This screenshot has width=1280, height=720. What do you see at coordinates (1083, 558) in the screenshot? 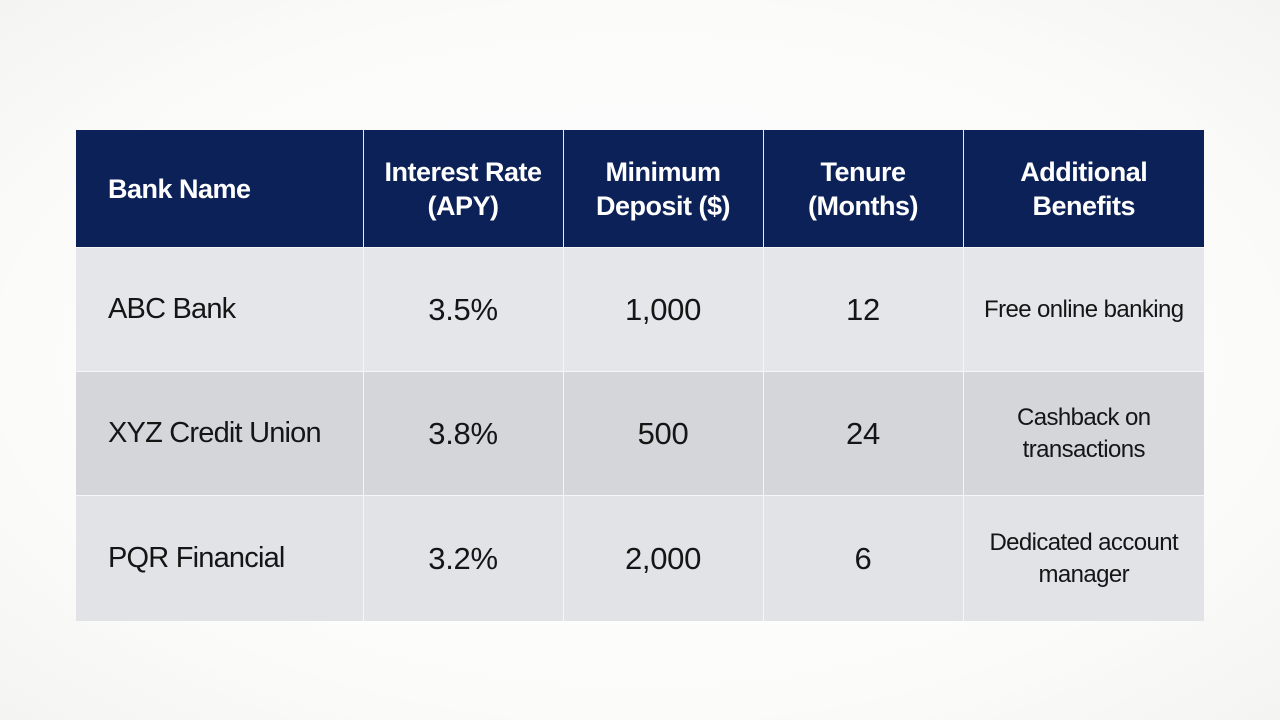
I see `cell-additional-benefits: Dedicated account manager` at bounding box center [1083, 558].